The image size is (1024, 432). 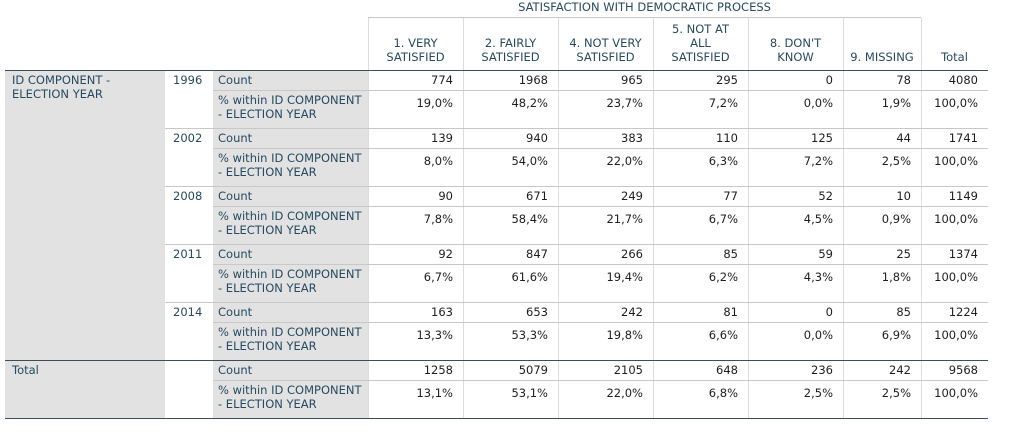 What do you see at coordinates (818, 335) in the screenshot?
I see `pct-cell: 0,0%` at bounding box center [818, 335].